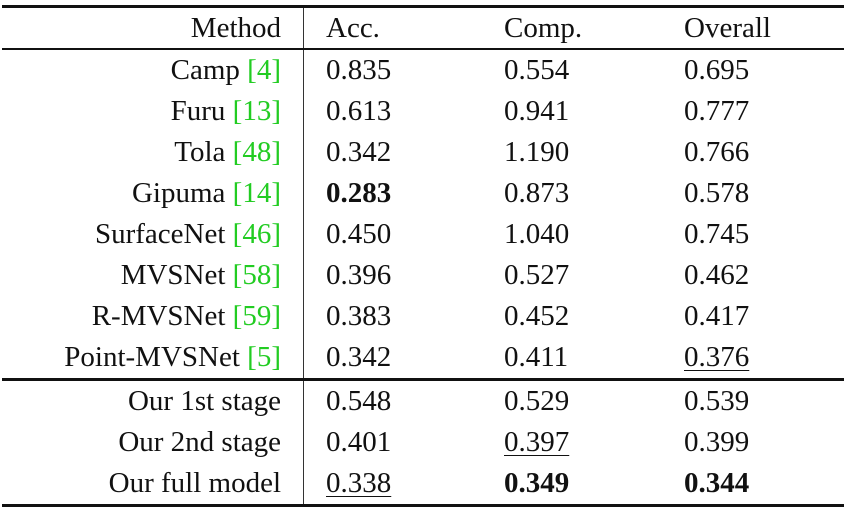 This screenshot has width=846, height=529. What do you see at coordinates (717, 442) in the screenshot?
I see `value: 0.399` at bounding box center [717, 442].